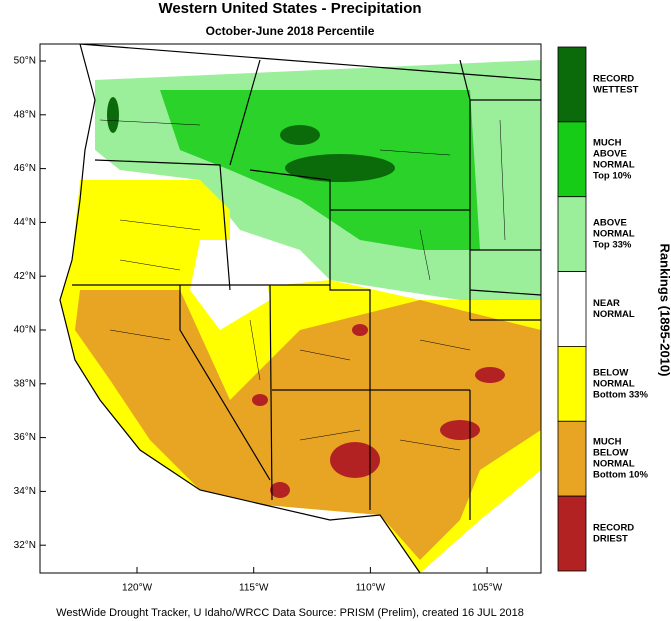 This screenshot has width=671, height=621. I want to click on lon-label: 110°W, so click(371, 588).